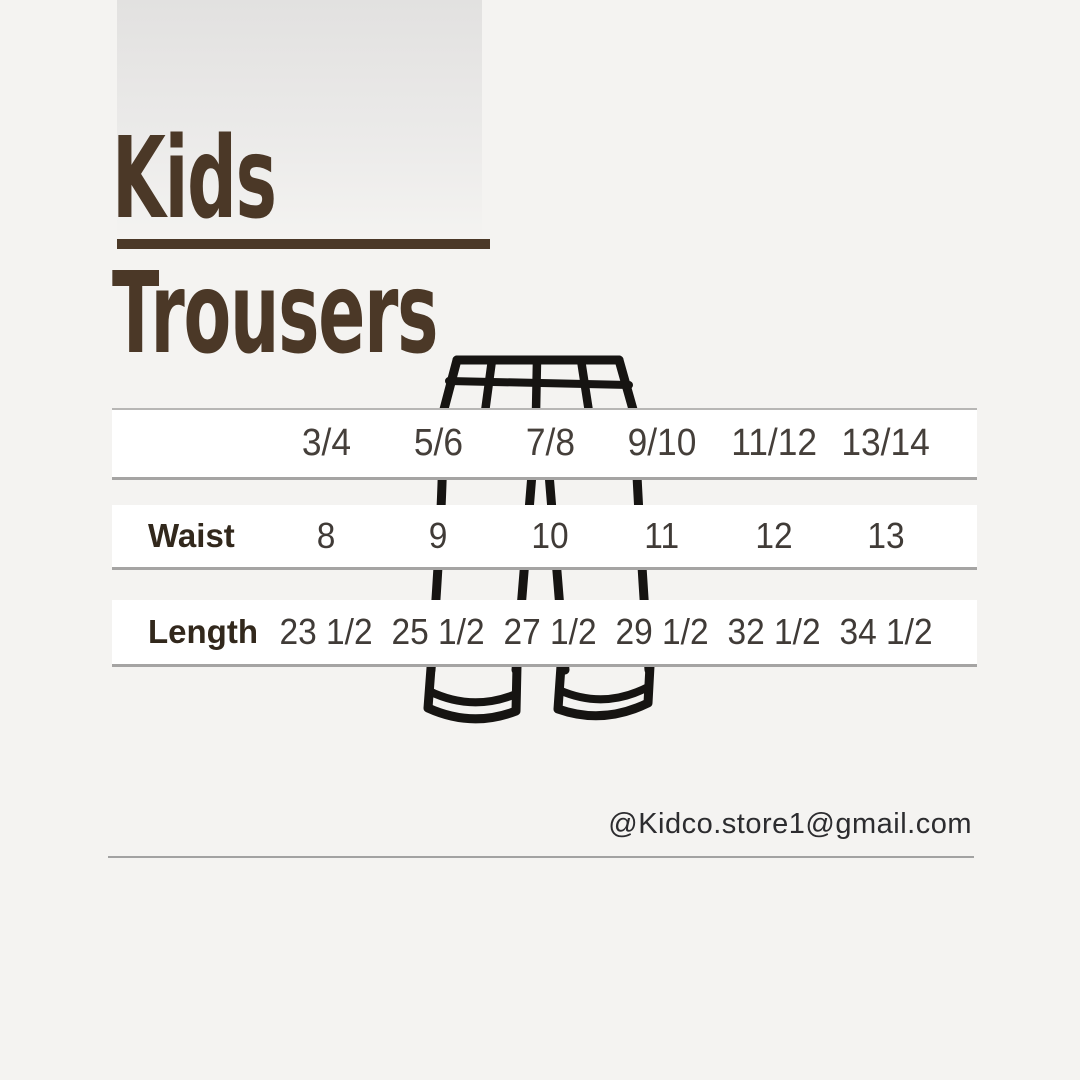 This screenshot has height=1080, width=1080. I want to click on size-col-header-text: 5/6, so click(438, 443).